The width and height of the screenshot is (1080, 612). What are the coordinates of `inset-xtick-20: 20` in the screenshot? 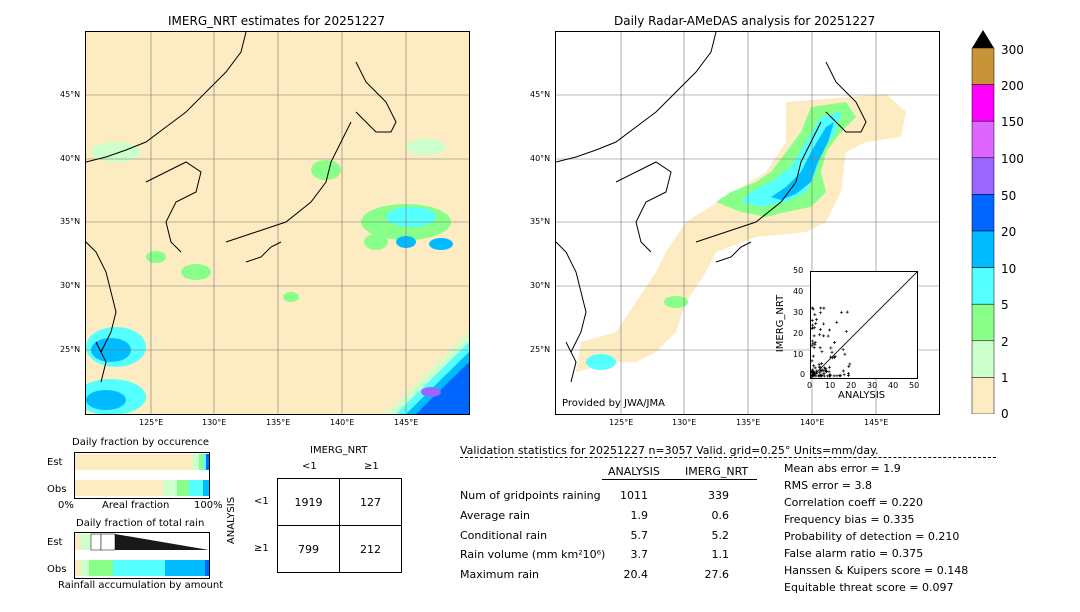 It's located at (851, 385).